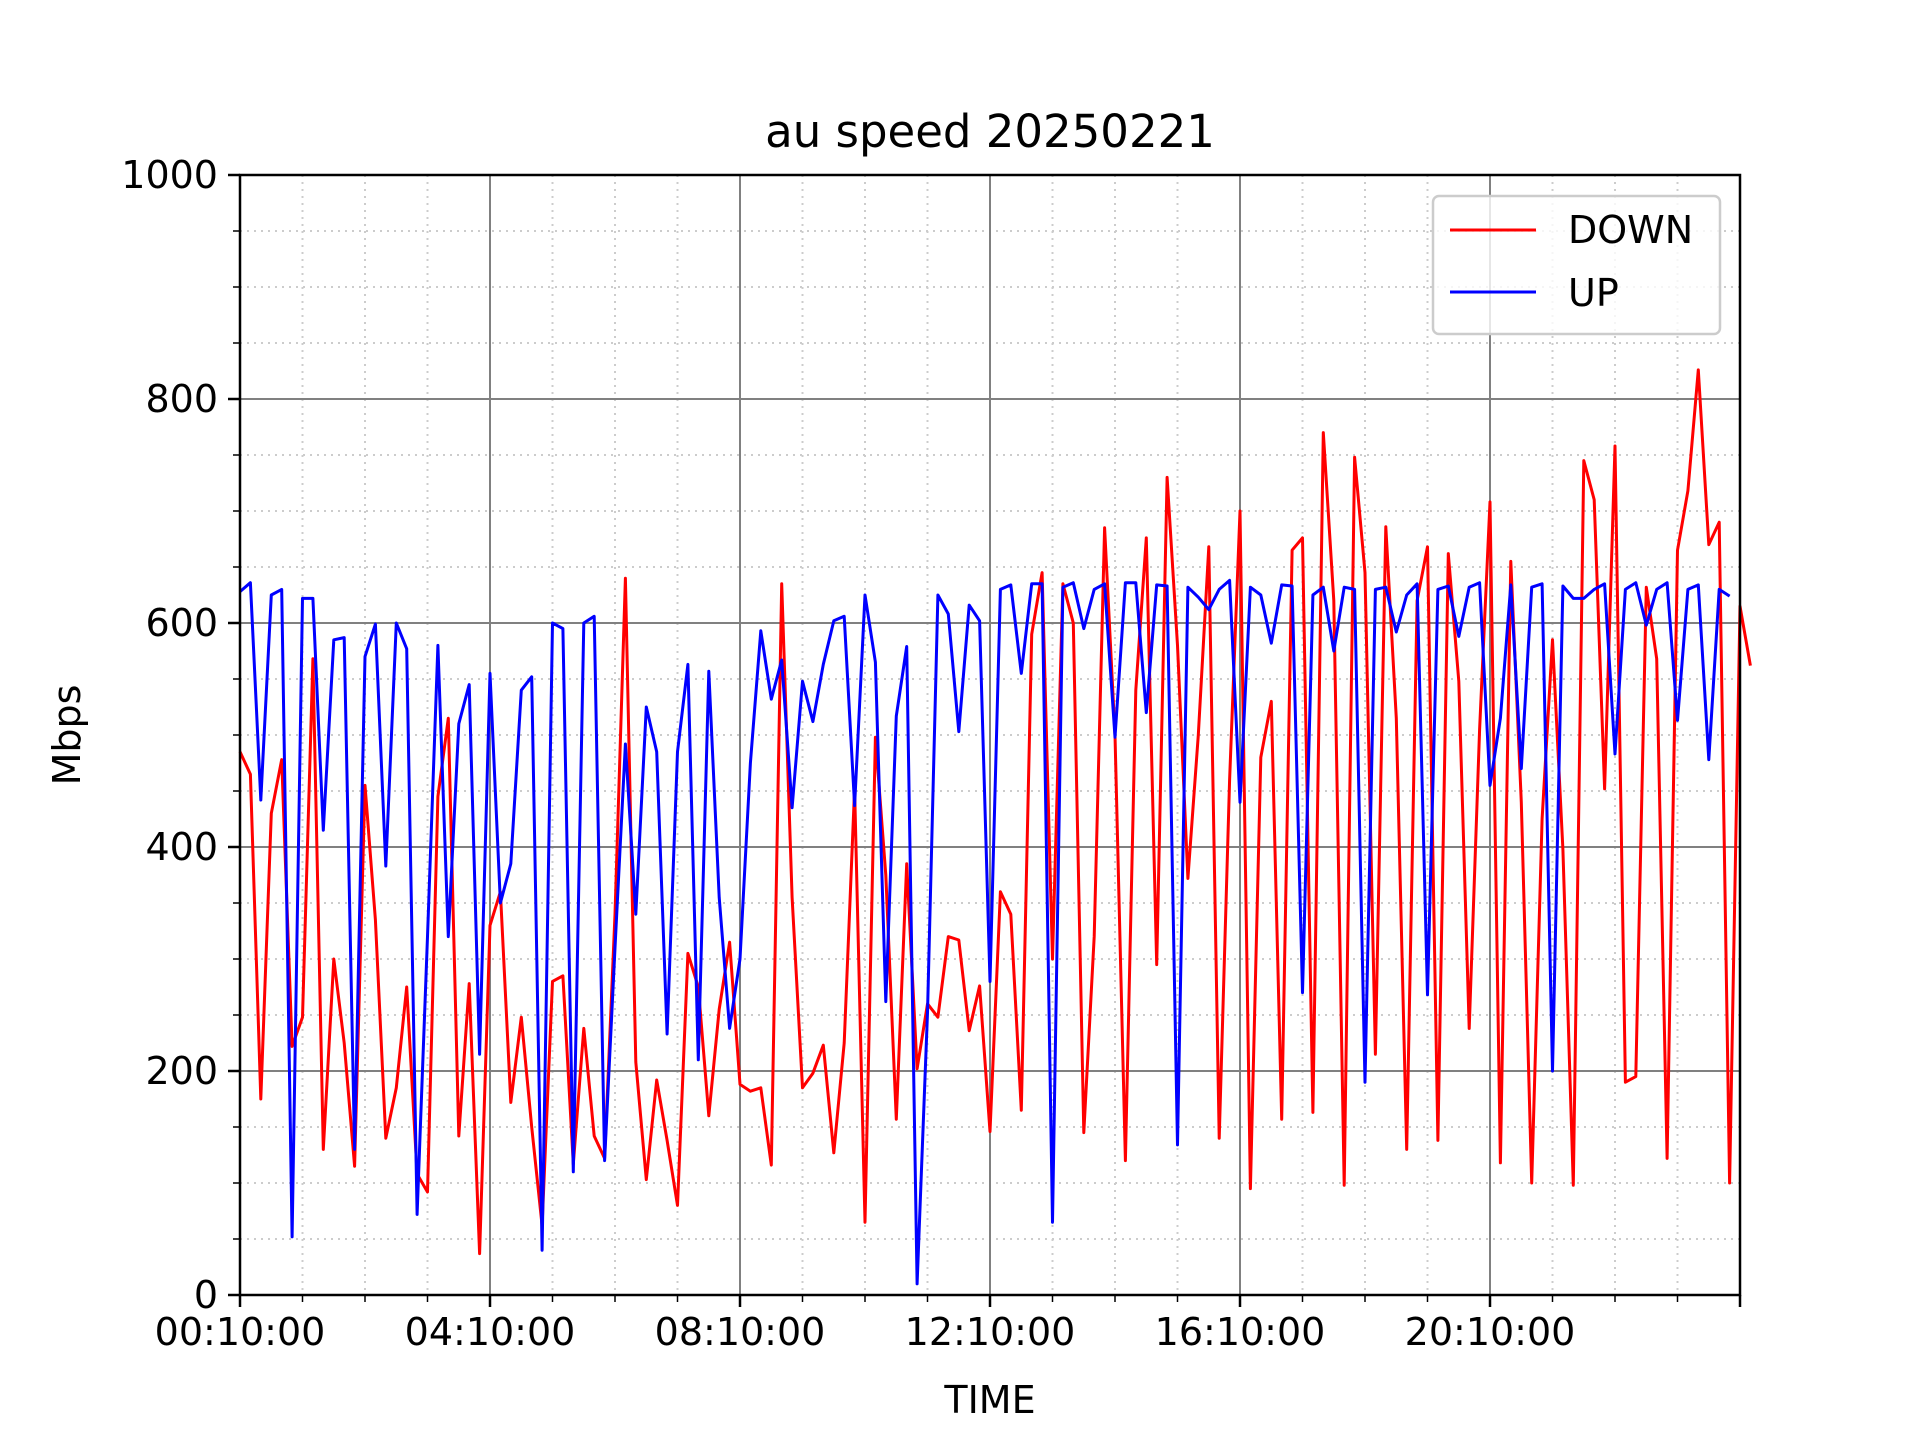  I want to click on legend-label-down: DOWN, so click(1630, 230).